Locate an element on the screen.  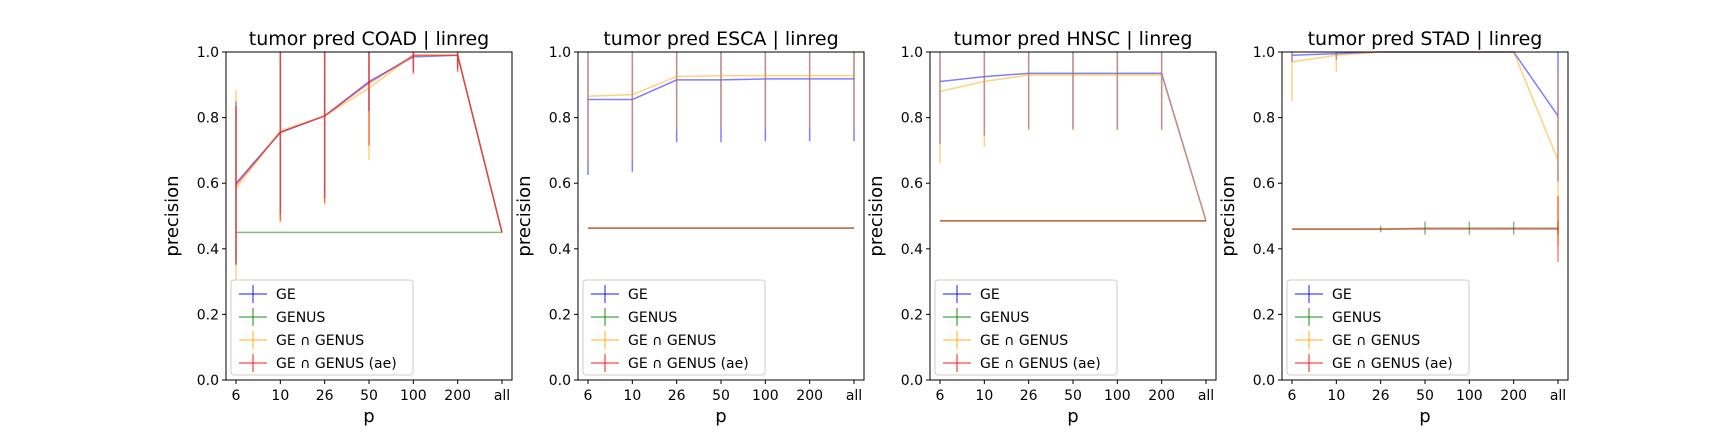
chart-title: tumor pred STAD | linreg is located at coordinates (1425, 39).